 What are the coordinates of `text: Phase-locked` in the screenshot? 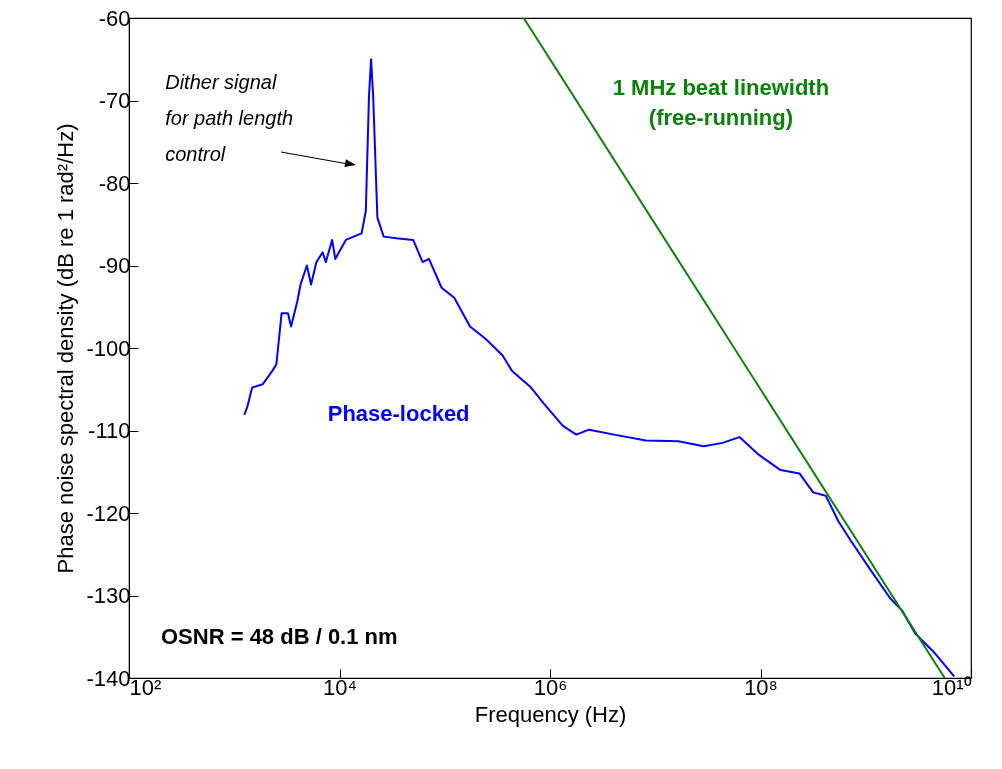 It's located at (398, 413).